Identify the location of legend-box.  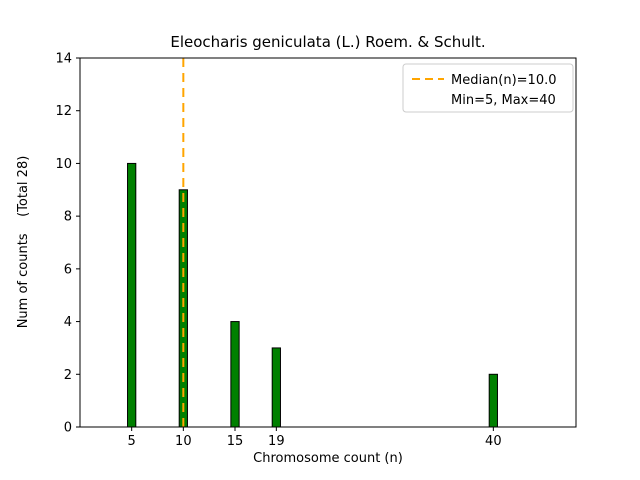
(488, 88).